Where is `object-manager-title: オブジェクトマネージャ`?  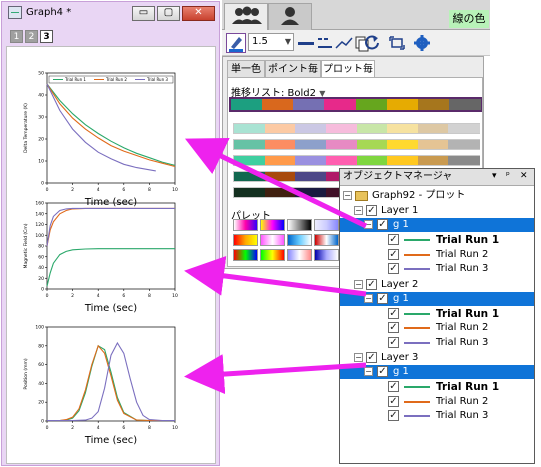 object-manager-title: オブジェクトマネージャ is located at coordinates (437, 177).